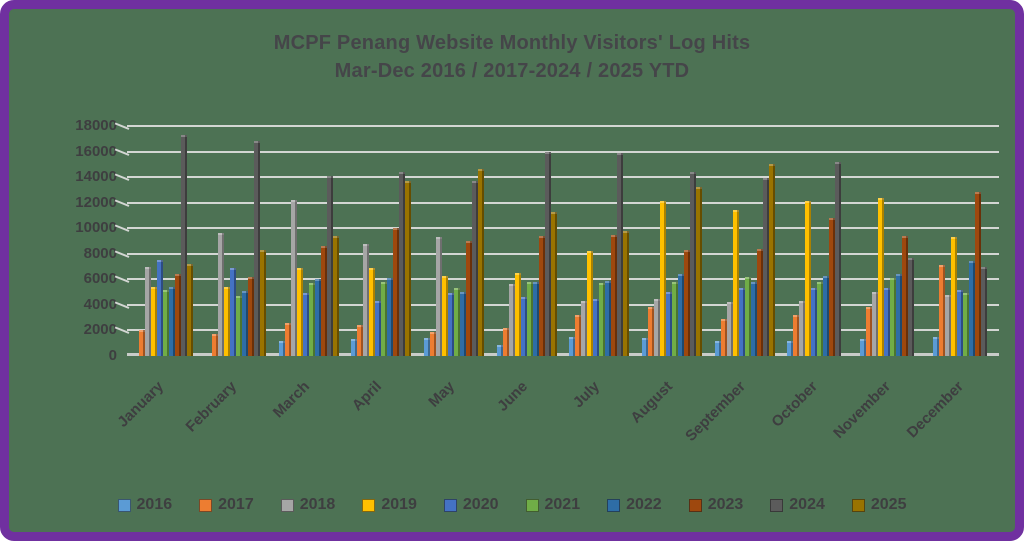 Image resolution: width=1024 pixels, height=541 pixels. What do you see at coordinates (881, 276) in the screenshot?
I see `bar-2019-november` at bounding box center [881, 276].